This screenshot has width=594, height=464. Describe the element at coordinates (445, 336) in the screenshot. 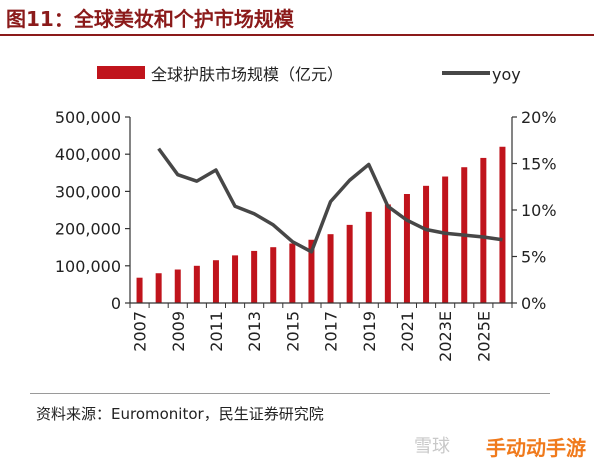

I see `x-tick-label: 2023E` at that location.